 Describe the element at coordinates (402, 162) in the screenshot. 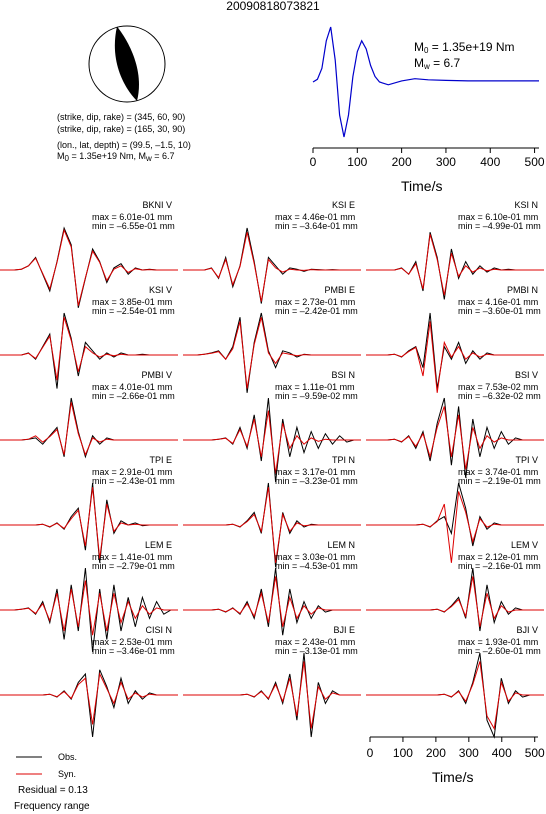

I see `stf-tick-label: 200` at that location.